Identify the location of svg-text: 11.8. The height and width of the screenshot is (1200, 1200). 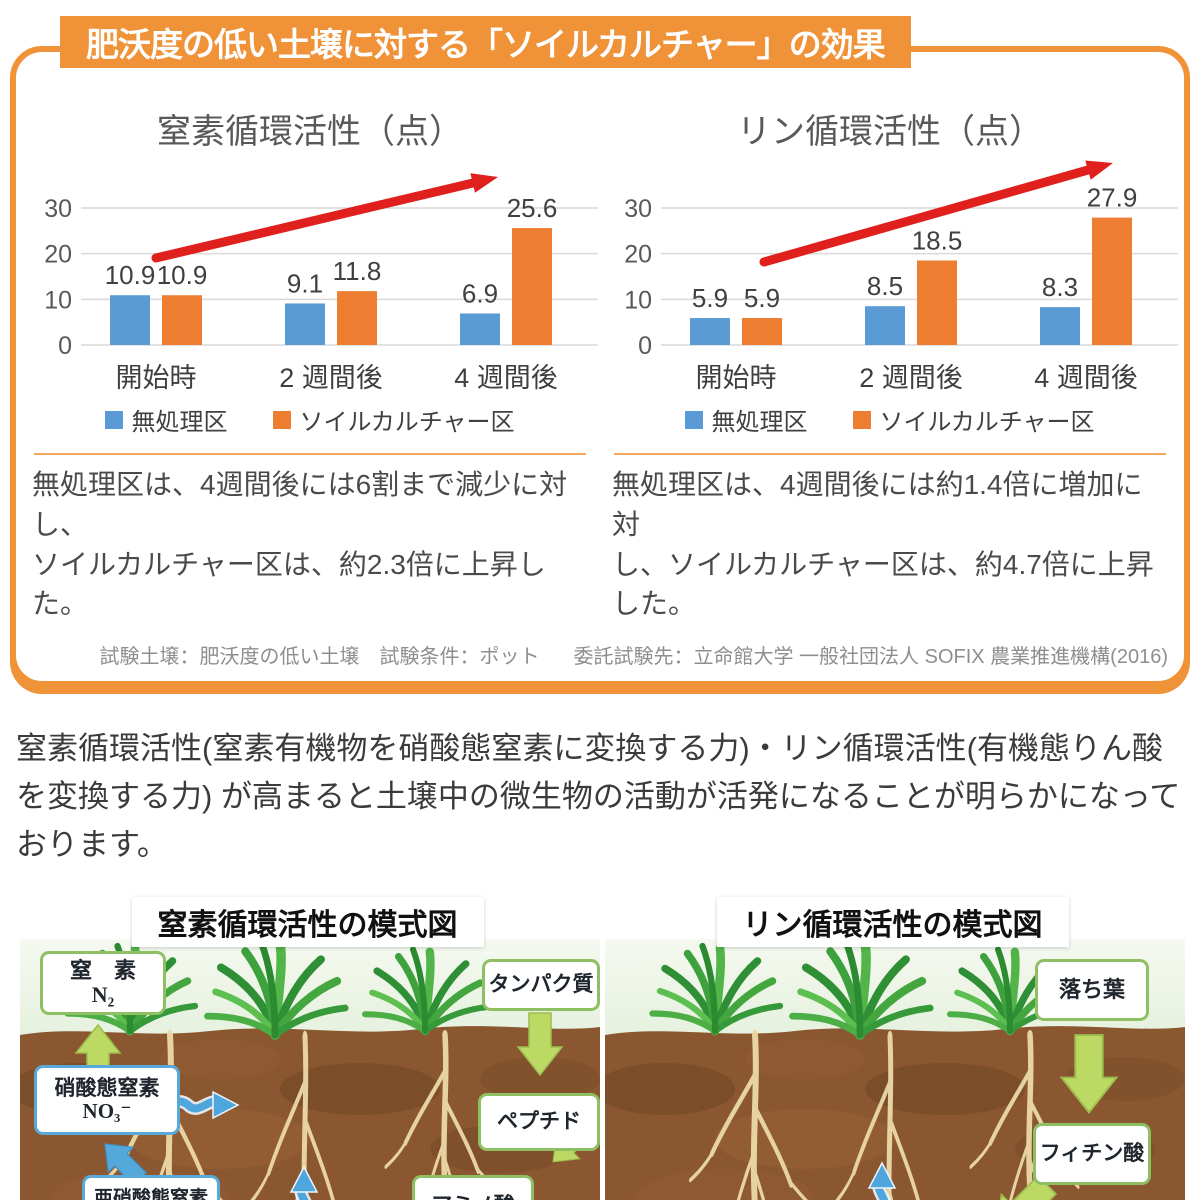
(357, 271).